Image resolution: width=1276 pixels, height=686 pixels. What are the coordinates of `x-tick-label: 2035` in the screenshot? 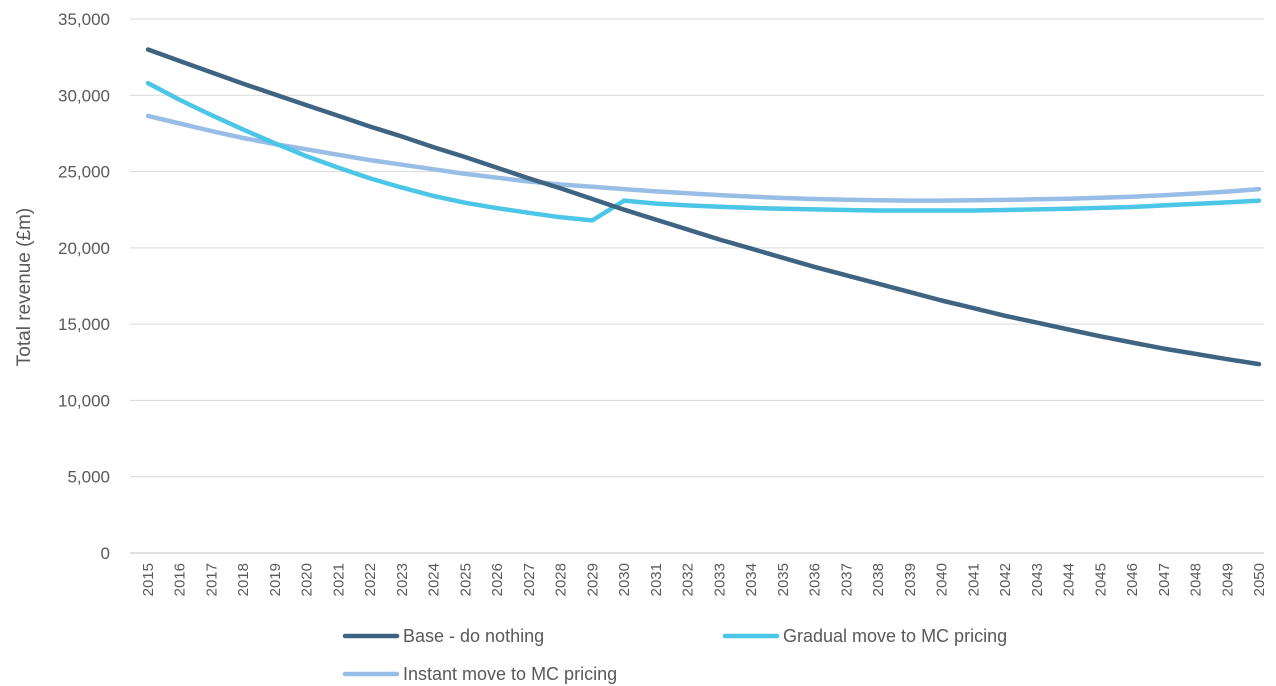 It's located at (783, 579).